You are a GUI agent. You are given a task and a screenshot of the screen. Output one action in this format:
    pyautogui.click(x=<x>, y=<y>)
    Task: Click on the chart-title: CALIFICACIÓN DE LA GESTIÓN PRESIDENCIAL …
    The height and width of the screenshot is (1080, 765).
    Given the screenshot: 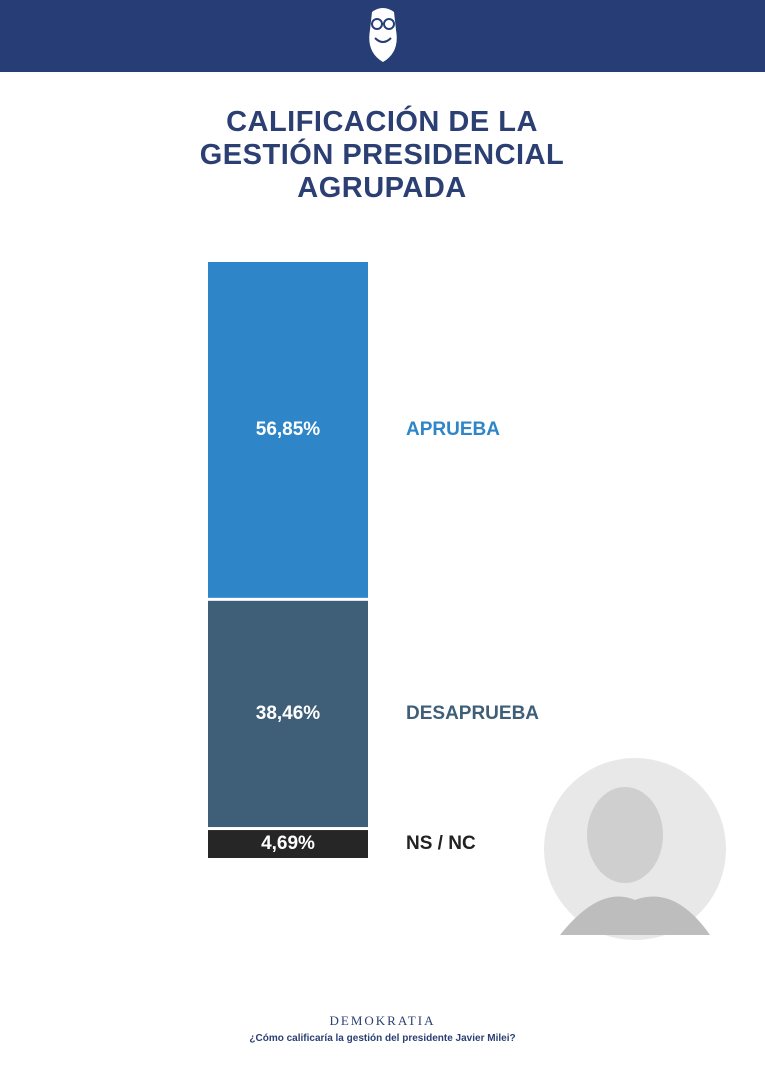 What is the action you would take?
    pyautogui.click(x=382, y=155)
    